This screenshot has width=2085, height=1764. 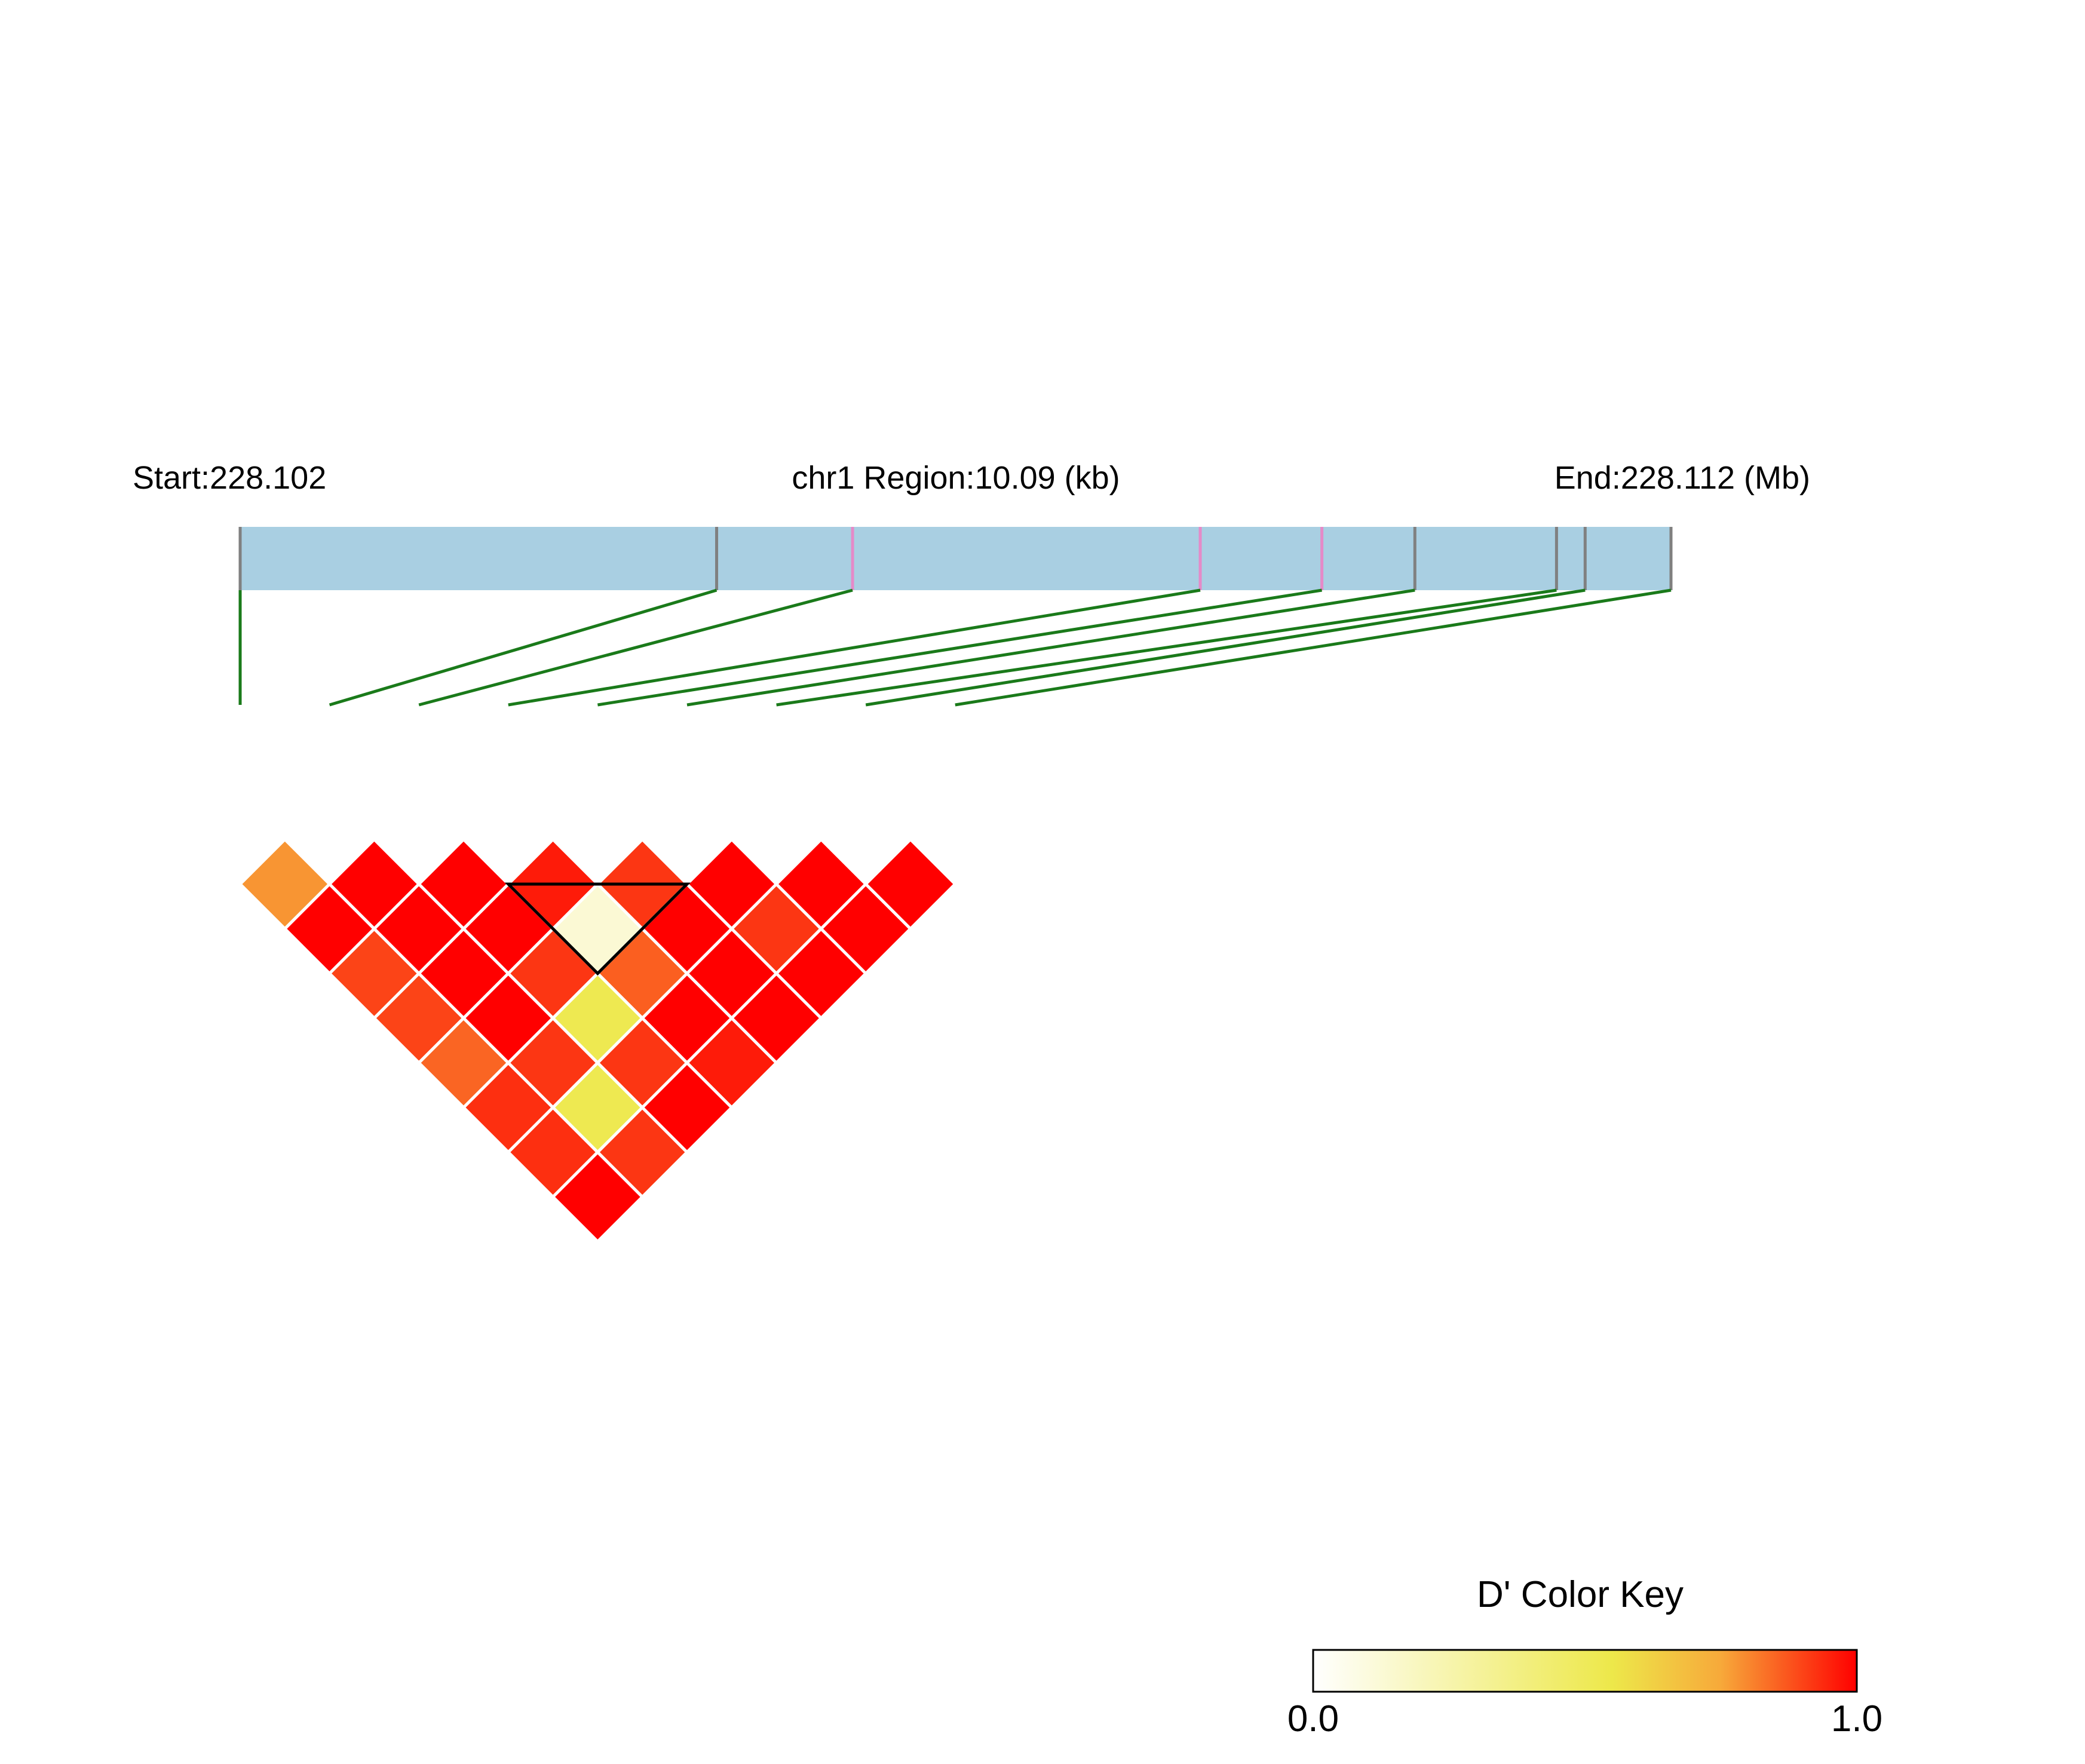 I want to click on ld-cell, so click(x=910, y=884).